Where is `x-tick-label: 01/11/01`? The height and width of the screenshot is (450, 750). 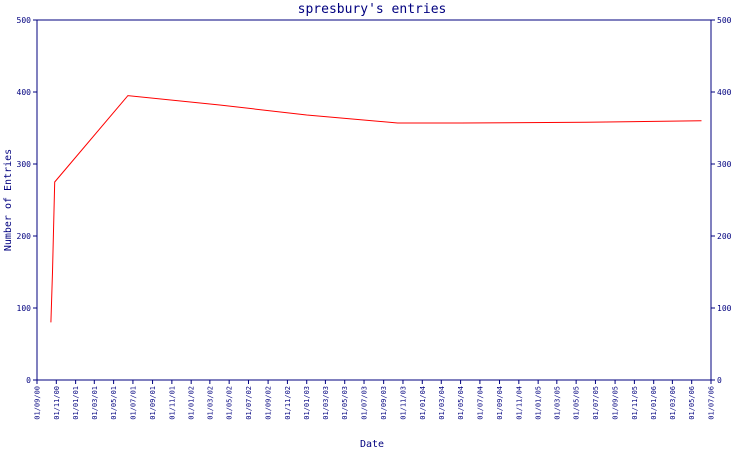 x-tick-label: 01/11/01 is located at coordinates (172, 403).